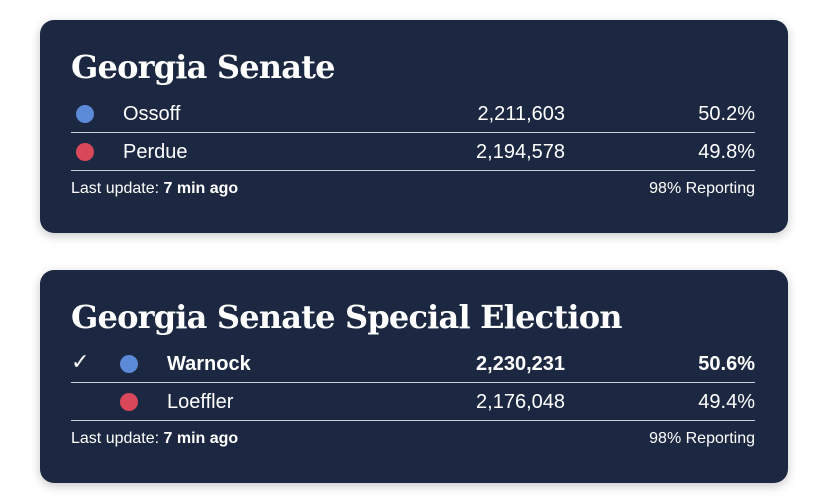 This screenshot has width=828, height=504. I want to click on candidate-name: Perdue, so click(155, 152).